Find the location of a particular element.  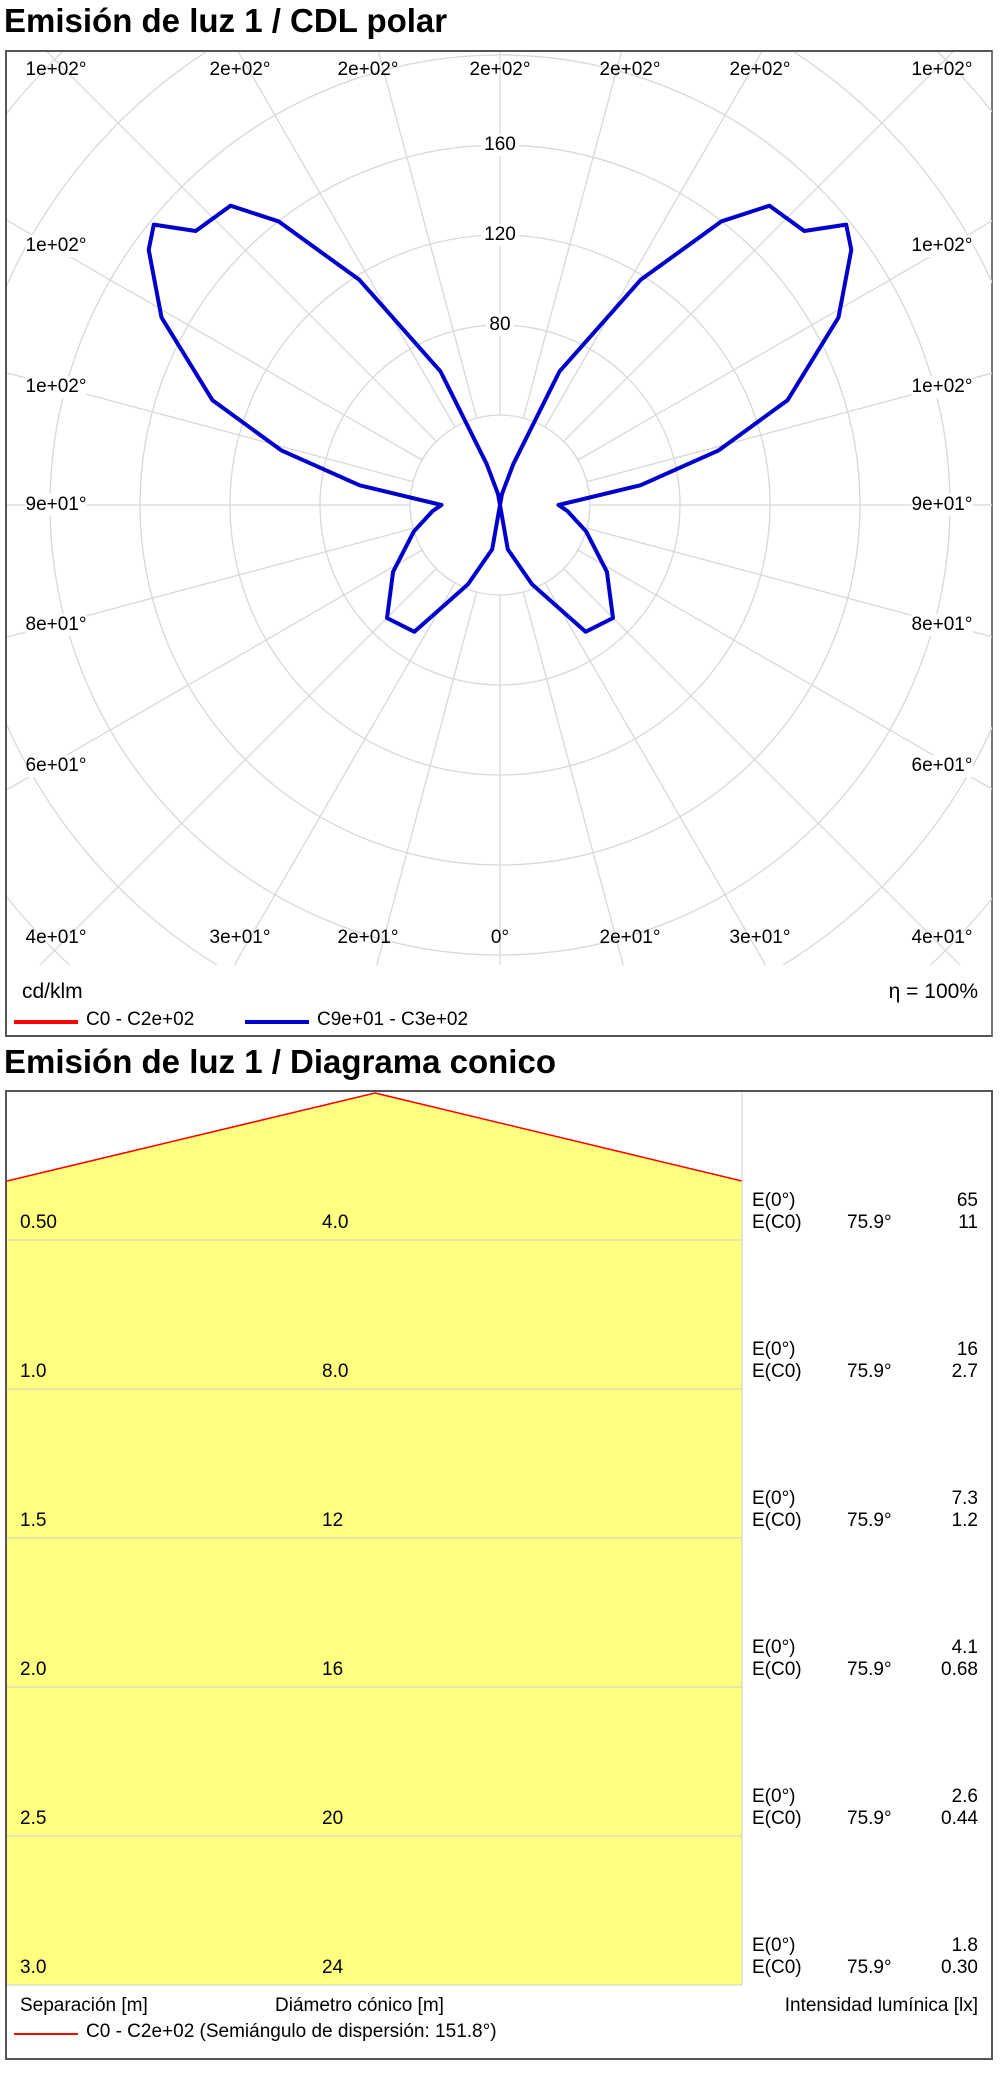

ring-label-80: 80 is located at coordinates (500, 325).